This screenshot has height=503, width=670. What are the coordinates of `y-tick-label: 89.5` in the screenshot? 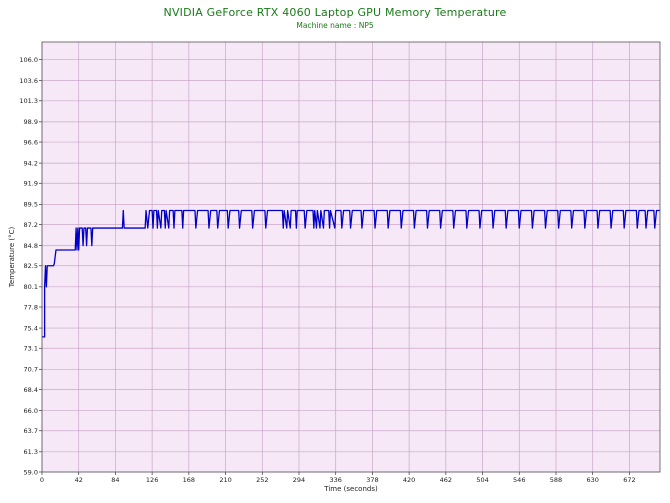 It's located at (31, 205).